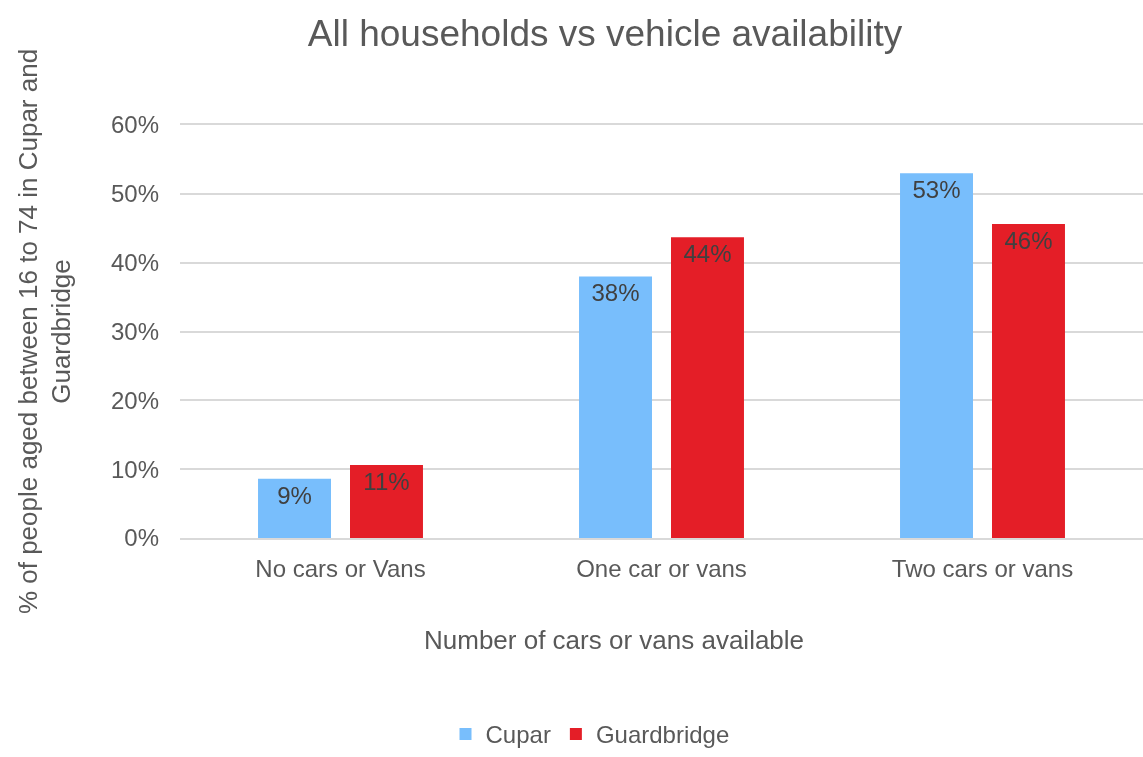 The height and width of the screenshot is (757, 1143). I want to click on y-tick-label: 40%, so click(134, 263).